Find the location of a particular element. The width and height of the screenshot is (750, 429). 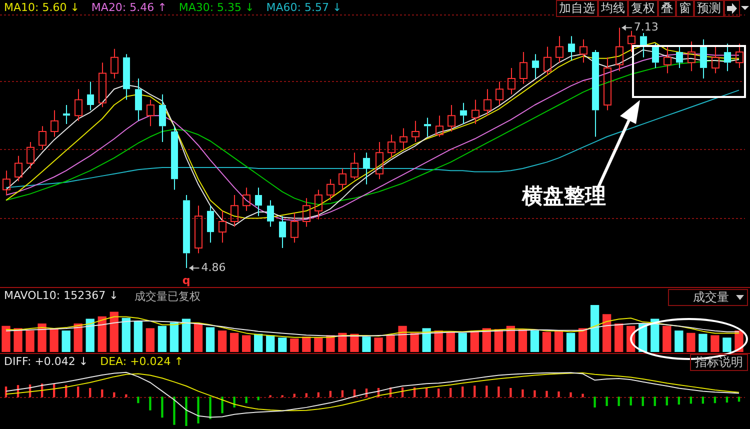

annotation: 窗 is located at coordinates (685, 8).